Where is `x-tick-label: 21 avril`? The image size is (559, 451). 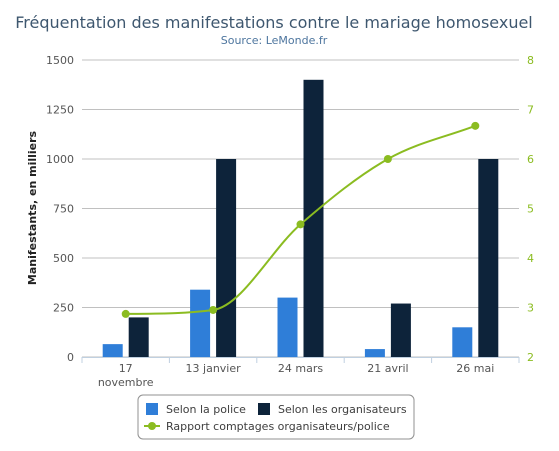 x-tick-label: 21 avril is located at coordinates (387, 368).